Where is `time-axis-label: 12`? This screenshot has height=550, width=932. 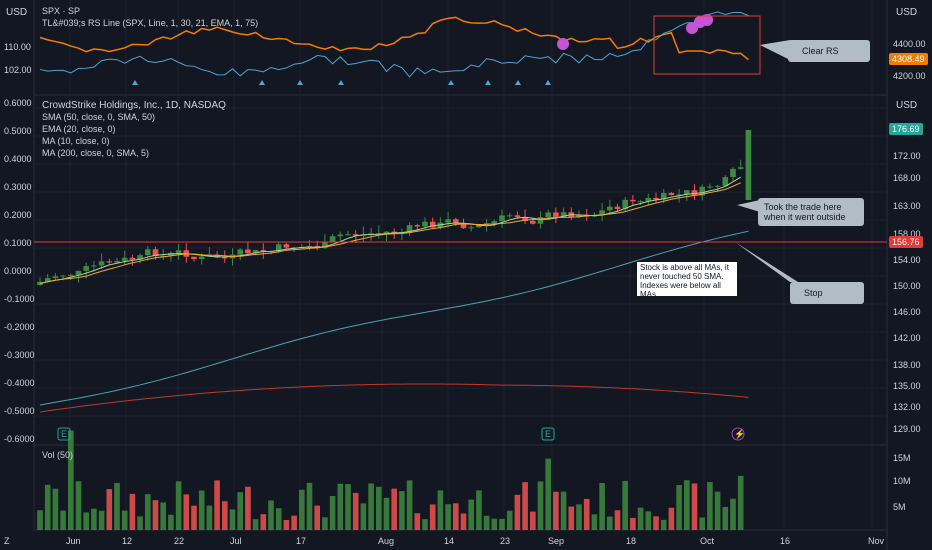
time-axis-label: 12 is located at coordinates (127, 541).